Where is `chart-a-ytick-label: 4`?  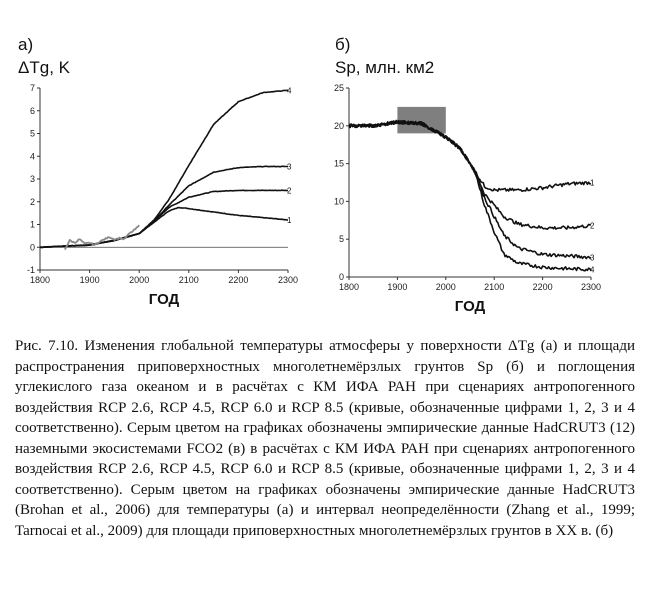 chart-a-ytick-label: 4 is located at coordinates (32, 156).